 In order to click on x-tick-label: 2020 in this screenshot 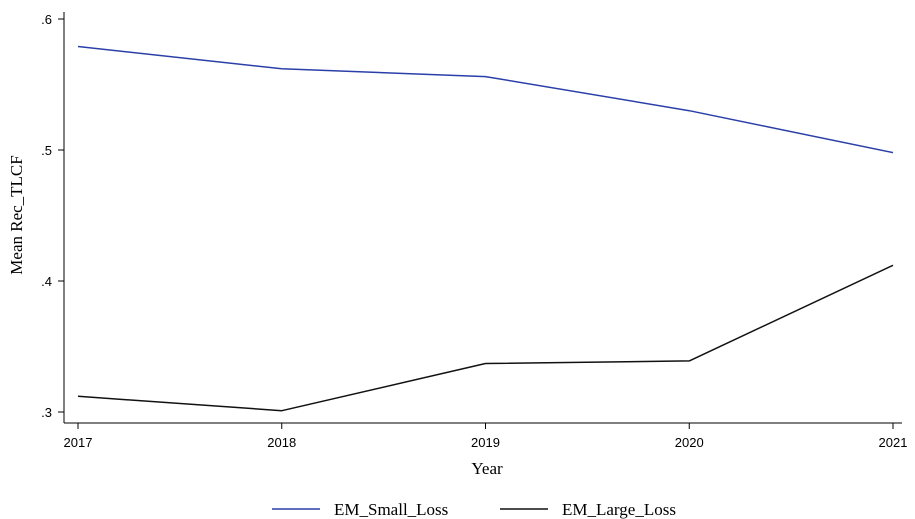, I will do `click(689, 442)`.